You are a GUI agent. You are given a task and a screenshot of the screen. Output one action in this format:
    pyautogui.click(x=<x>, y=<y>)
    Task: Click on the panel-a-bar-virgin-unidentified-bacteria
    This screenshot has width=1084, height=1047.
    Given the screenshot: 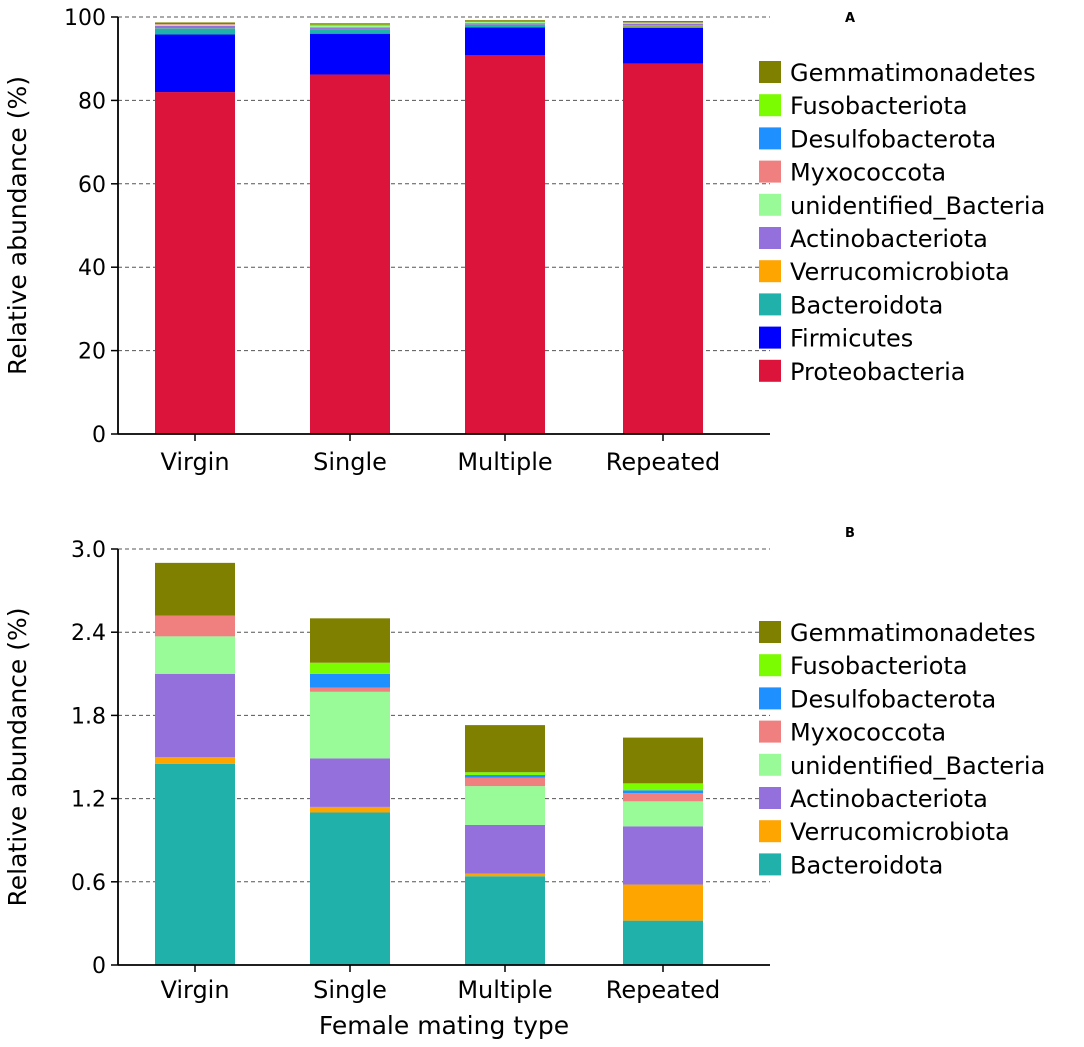 What is the action you would take?
    pyautogui.click(x=195, y=25)
    